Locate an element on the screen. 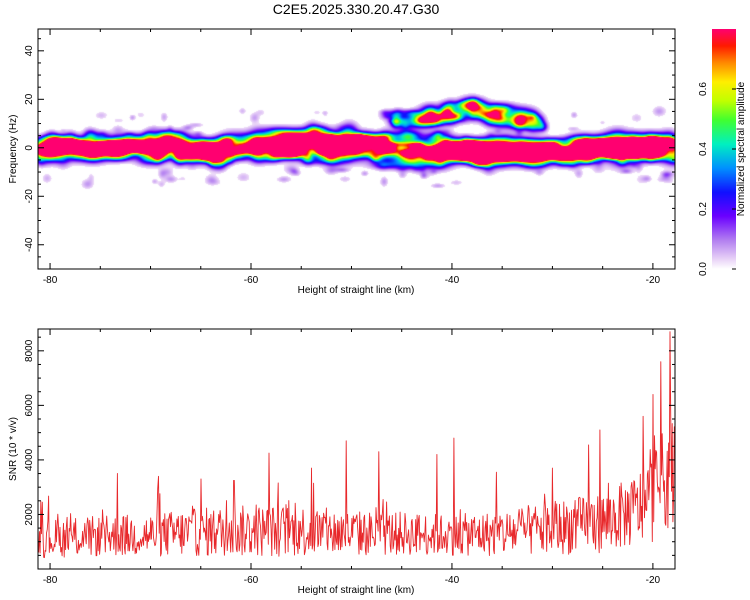 This screenshot has width=750, height=600. snr-xtick-label: -20 is located at coordinates (653, 580).